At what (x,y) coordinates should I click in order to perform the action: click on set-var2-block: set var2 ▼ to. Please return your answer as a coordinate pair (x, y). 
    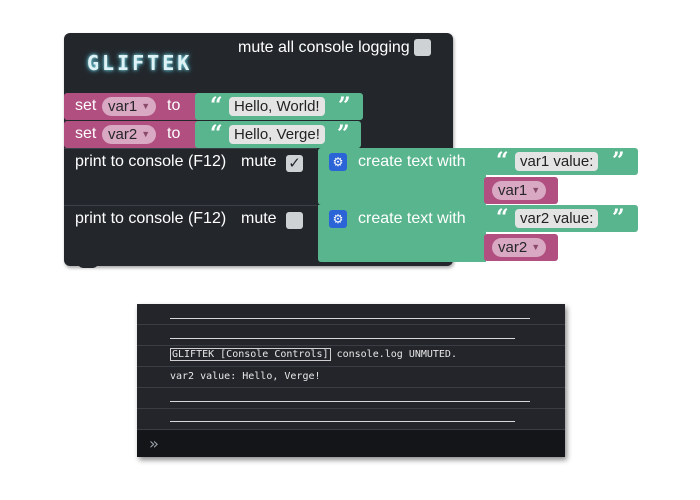
    Looking at the image, I should click on (132, 134).